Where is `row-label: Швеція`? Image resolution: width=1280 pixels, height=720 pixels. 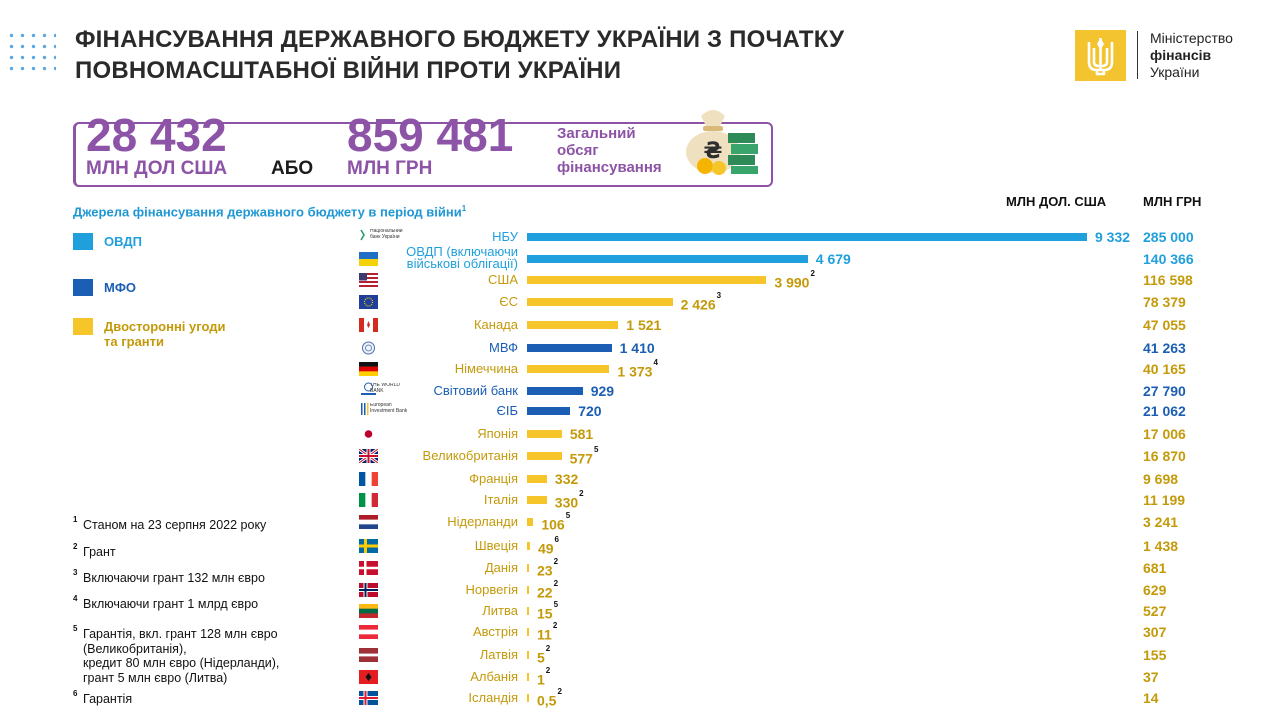
row-label: Швеція is located at coordinates (496, 545).